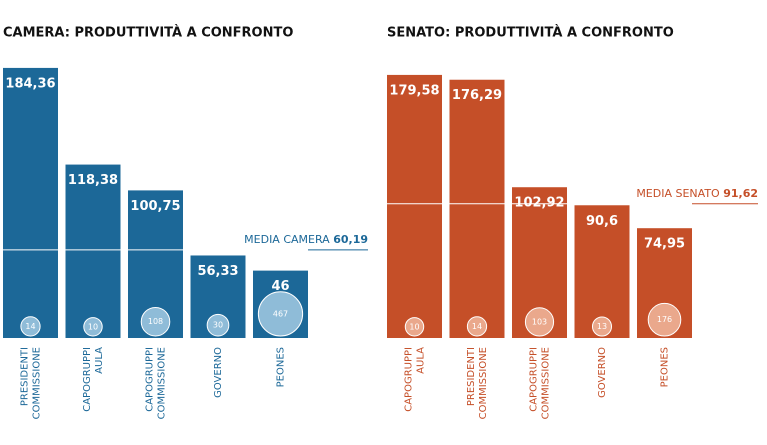 Image resolution: width=767 pixels, height=445 pixels. I want to click on count-label: 176, so click(664, 319).